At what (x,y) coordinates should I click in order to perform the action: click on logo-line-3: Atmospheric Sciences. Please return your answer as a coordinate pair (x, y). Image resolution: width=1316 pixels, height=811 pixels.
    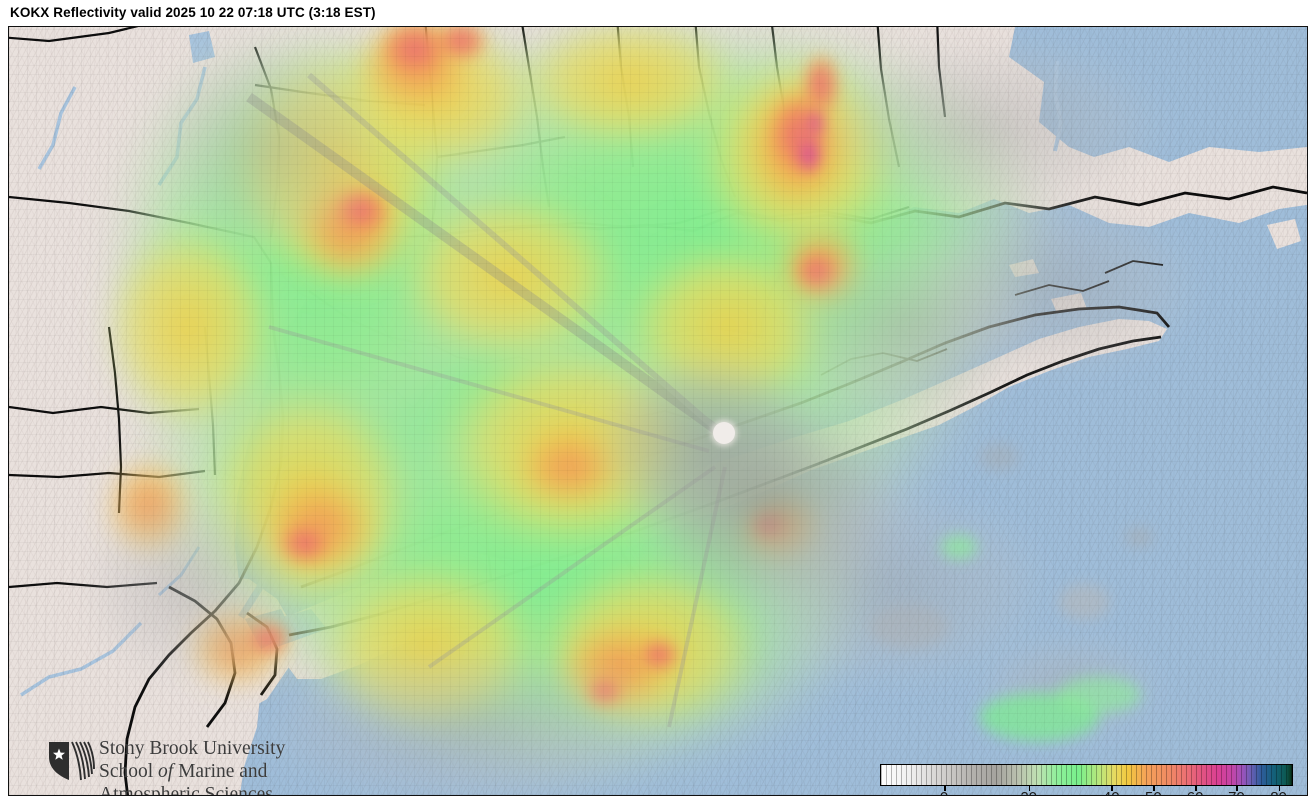
    Looking at the image, I should click on (186, 789).